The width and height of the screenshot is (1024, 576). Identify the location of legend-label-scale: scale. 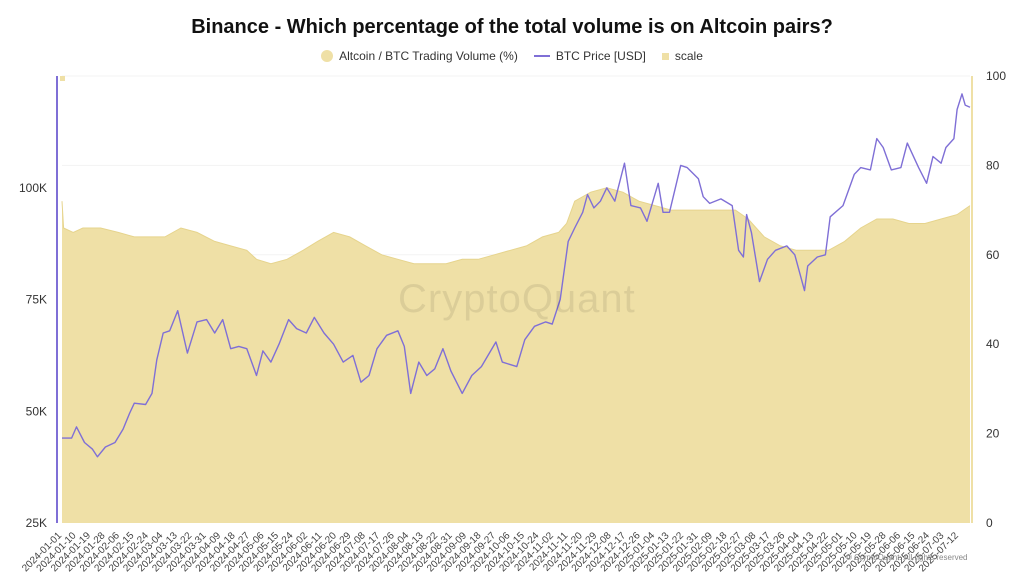
(688, 56).